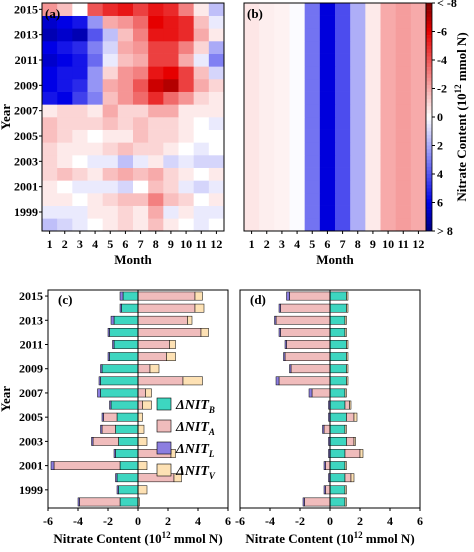  Describe the element at coordinates (52, 13) in the screenshot. I see `panel-label: (a)` at that location.